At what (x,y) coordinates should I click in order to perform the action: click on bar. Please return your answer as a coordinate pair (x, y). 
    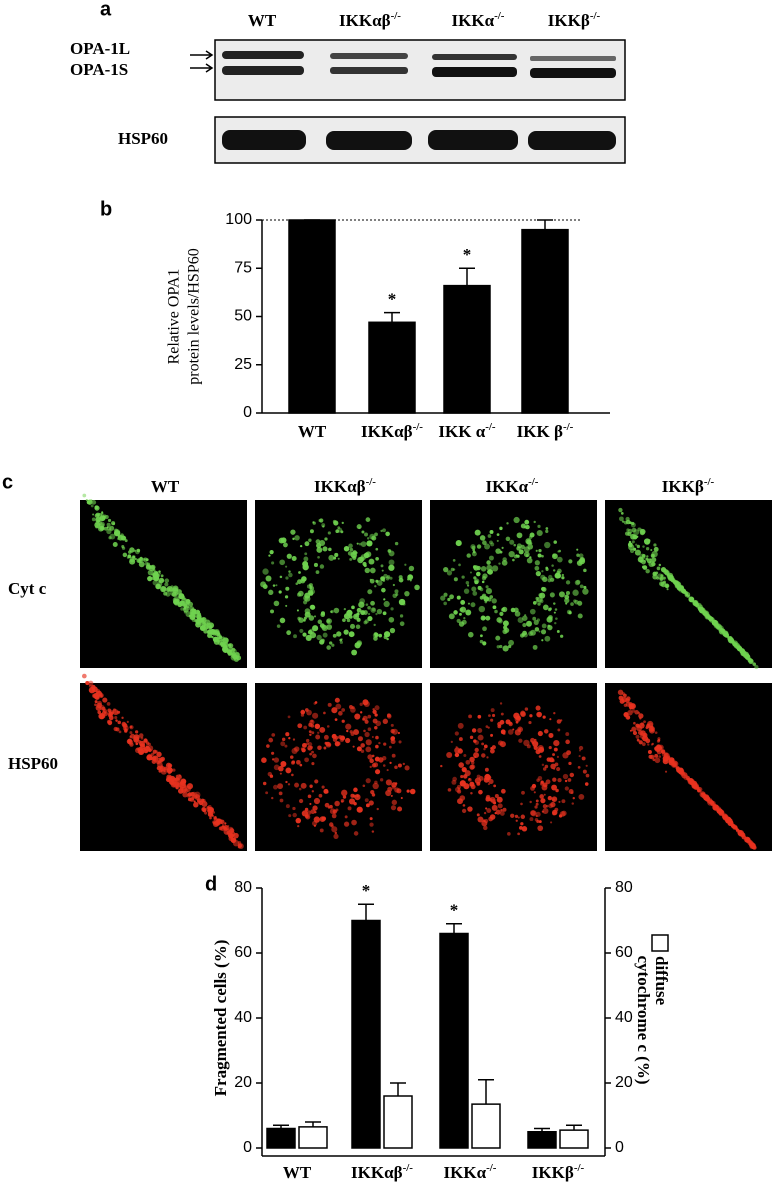
    Looking at the image, I should click on (312, 316).